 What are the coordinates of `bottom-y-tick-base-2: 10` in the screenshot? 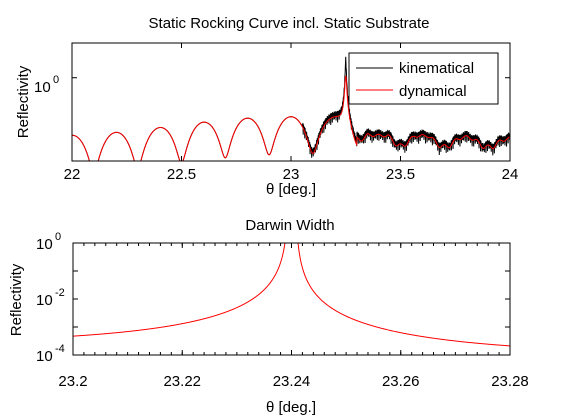 It's located at (44, 356).